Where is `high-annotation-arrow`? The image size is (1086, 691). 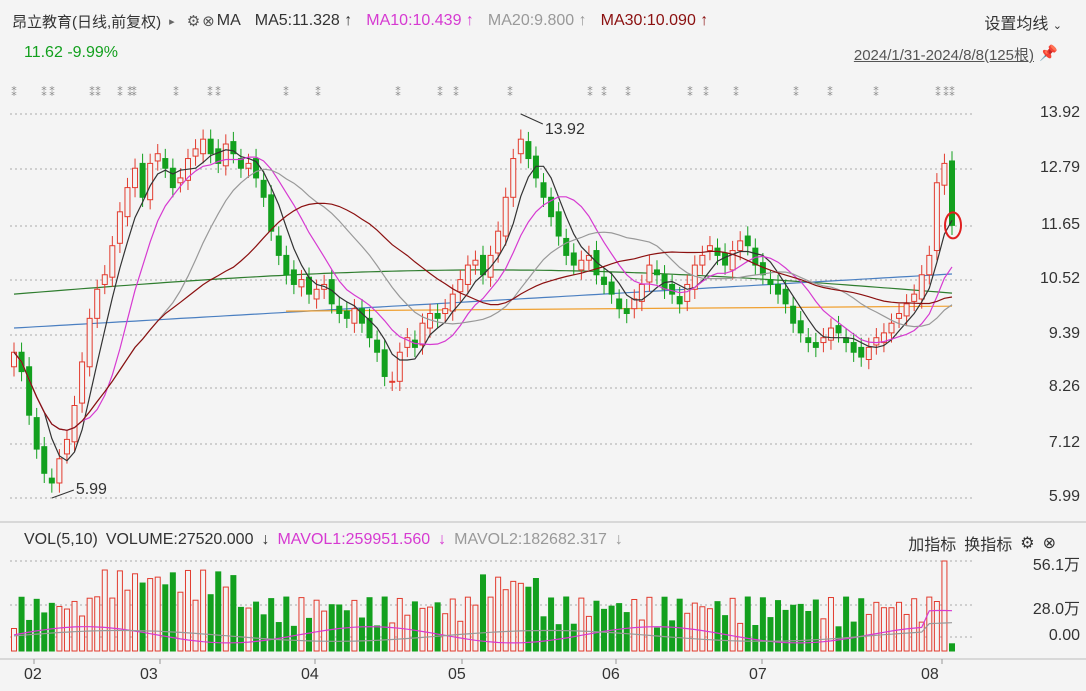
high-annotation-arrow is located at coordinates (532, 119).